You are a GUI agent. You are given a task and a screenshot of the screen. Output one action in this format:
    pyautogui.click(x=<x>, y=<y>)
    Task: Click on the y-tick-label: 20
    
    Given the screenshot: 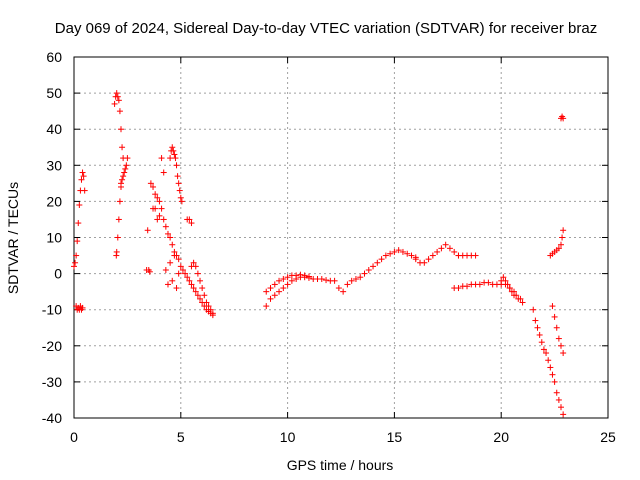 What is the action you would take?
    pyautogui.click(x=54, y=201)
    